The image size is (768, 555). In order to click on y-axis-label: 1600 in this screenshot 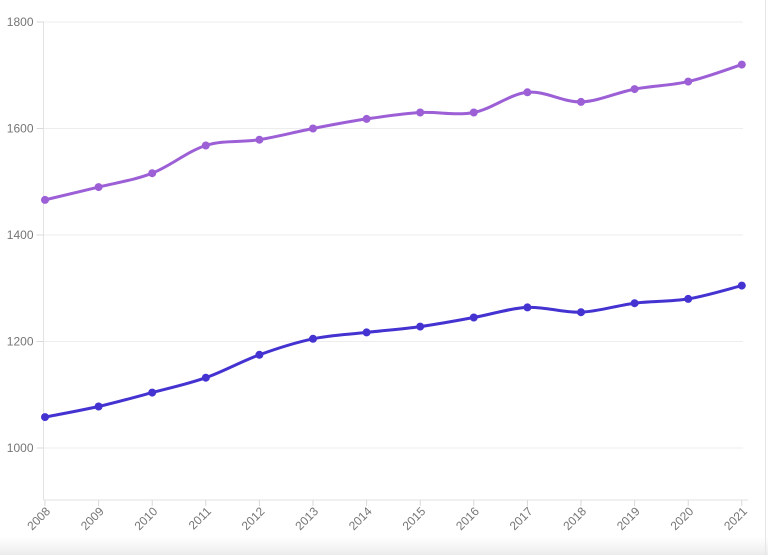, I will do `click(20, 129)`.